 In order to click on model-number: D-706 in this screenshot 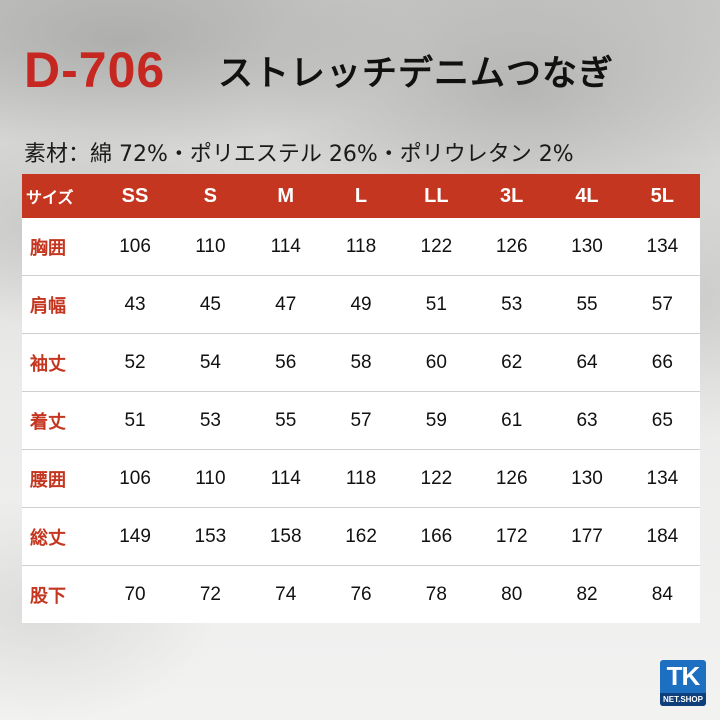, I will do `click(95, 70)`.